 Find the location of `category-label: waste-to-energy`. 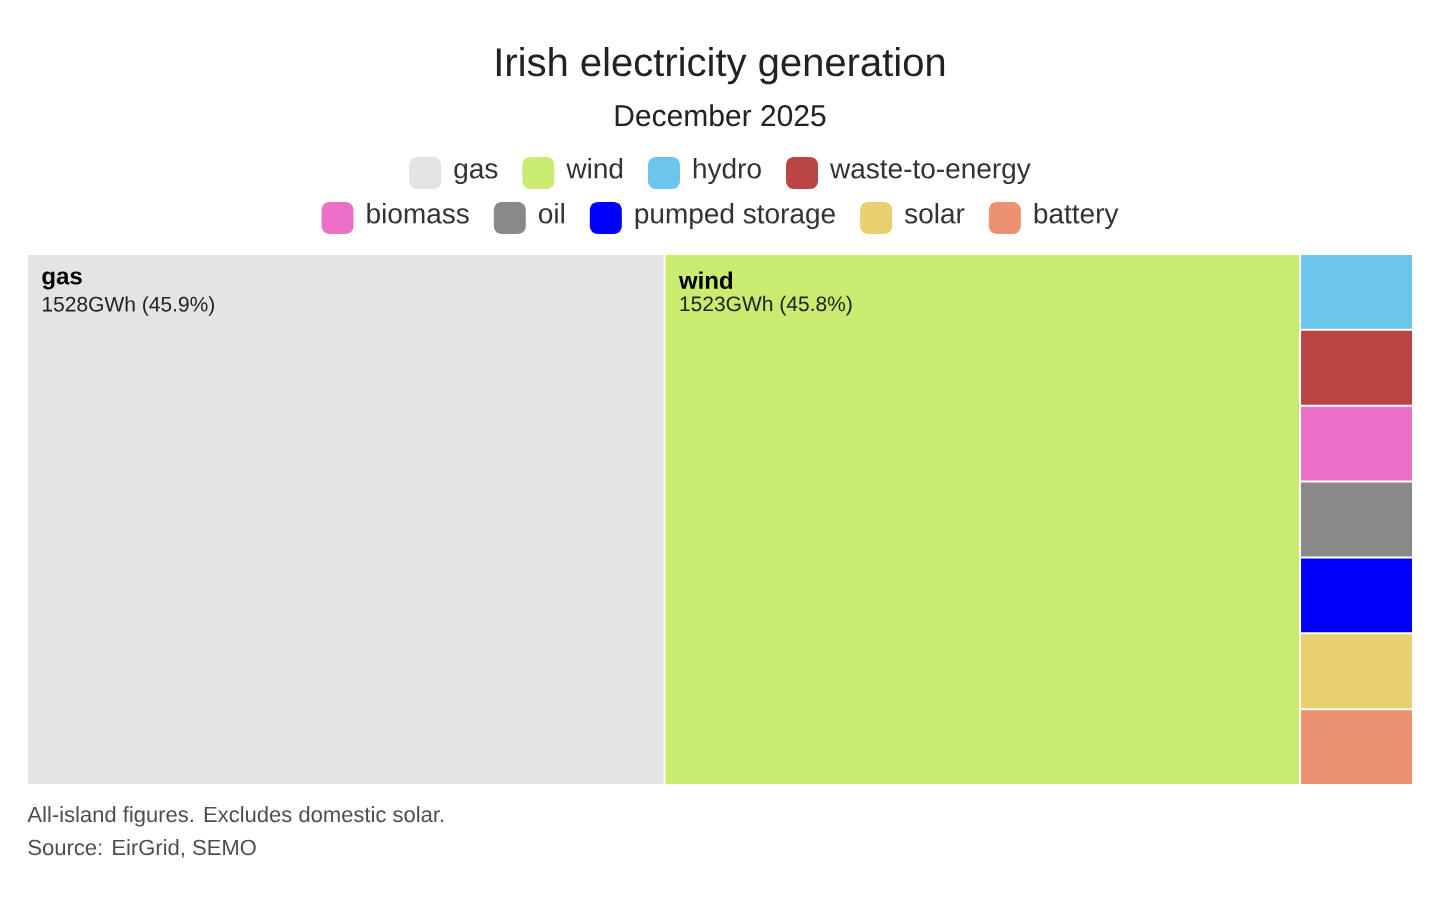

category-label: waste-to-energy is located at coordinates (930, 172).